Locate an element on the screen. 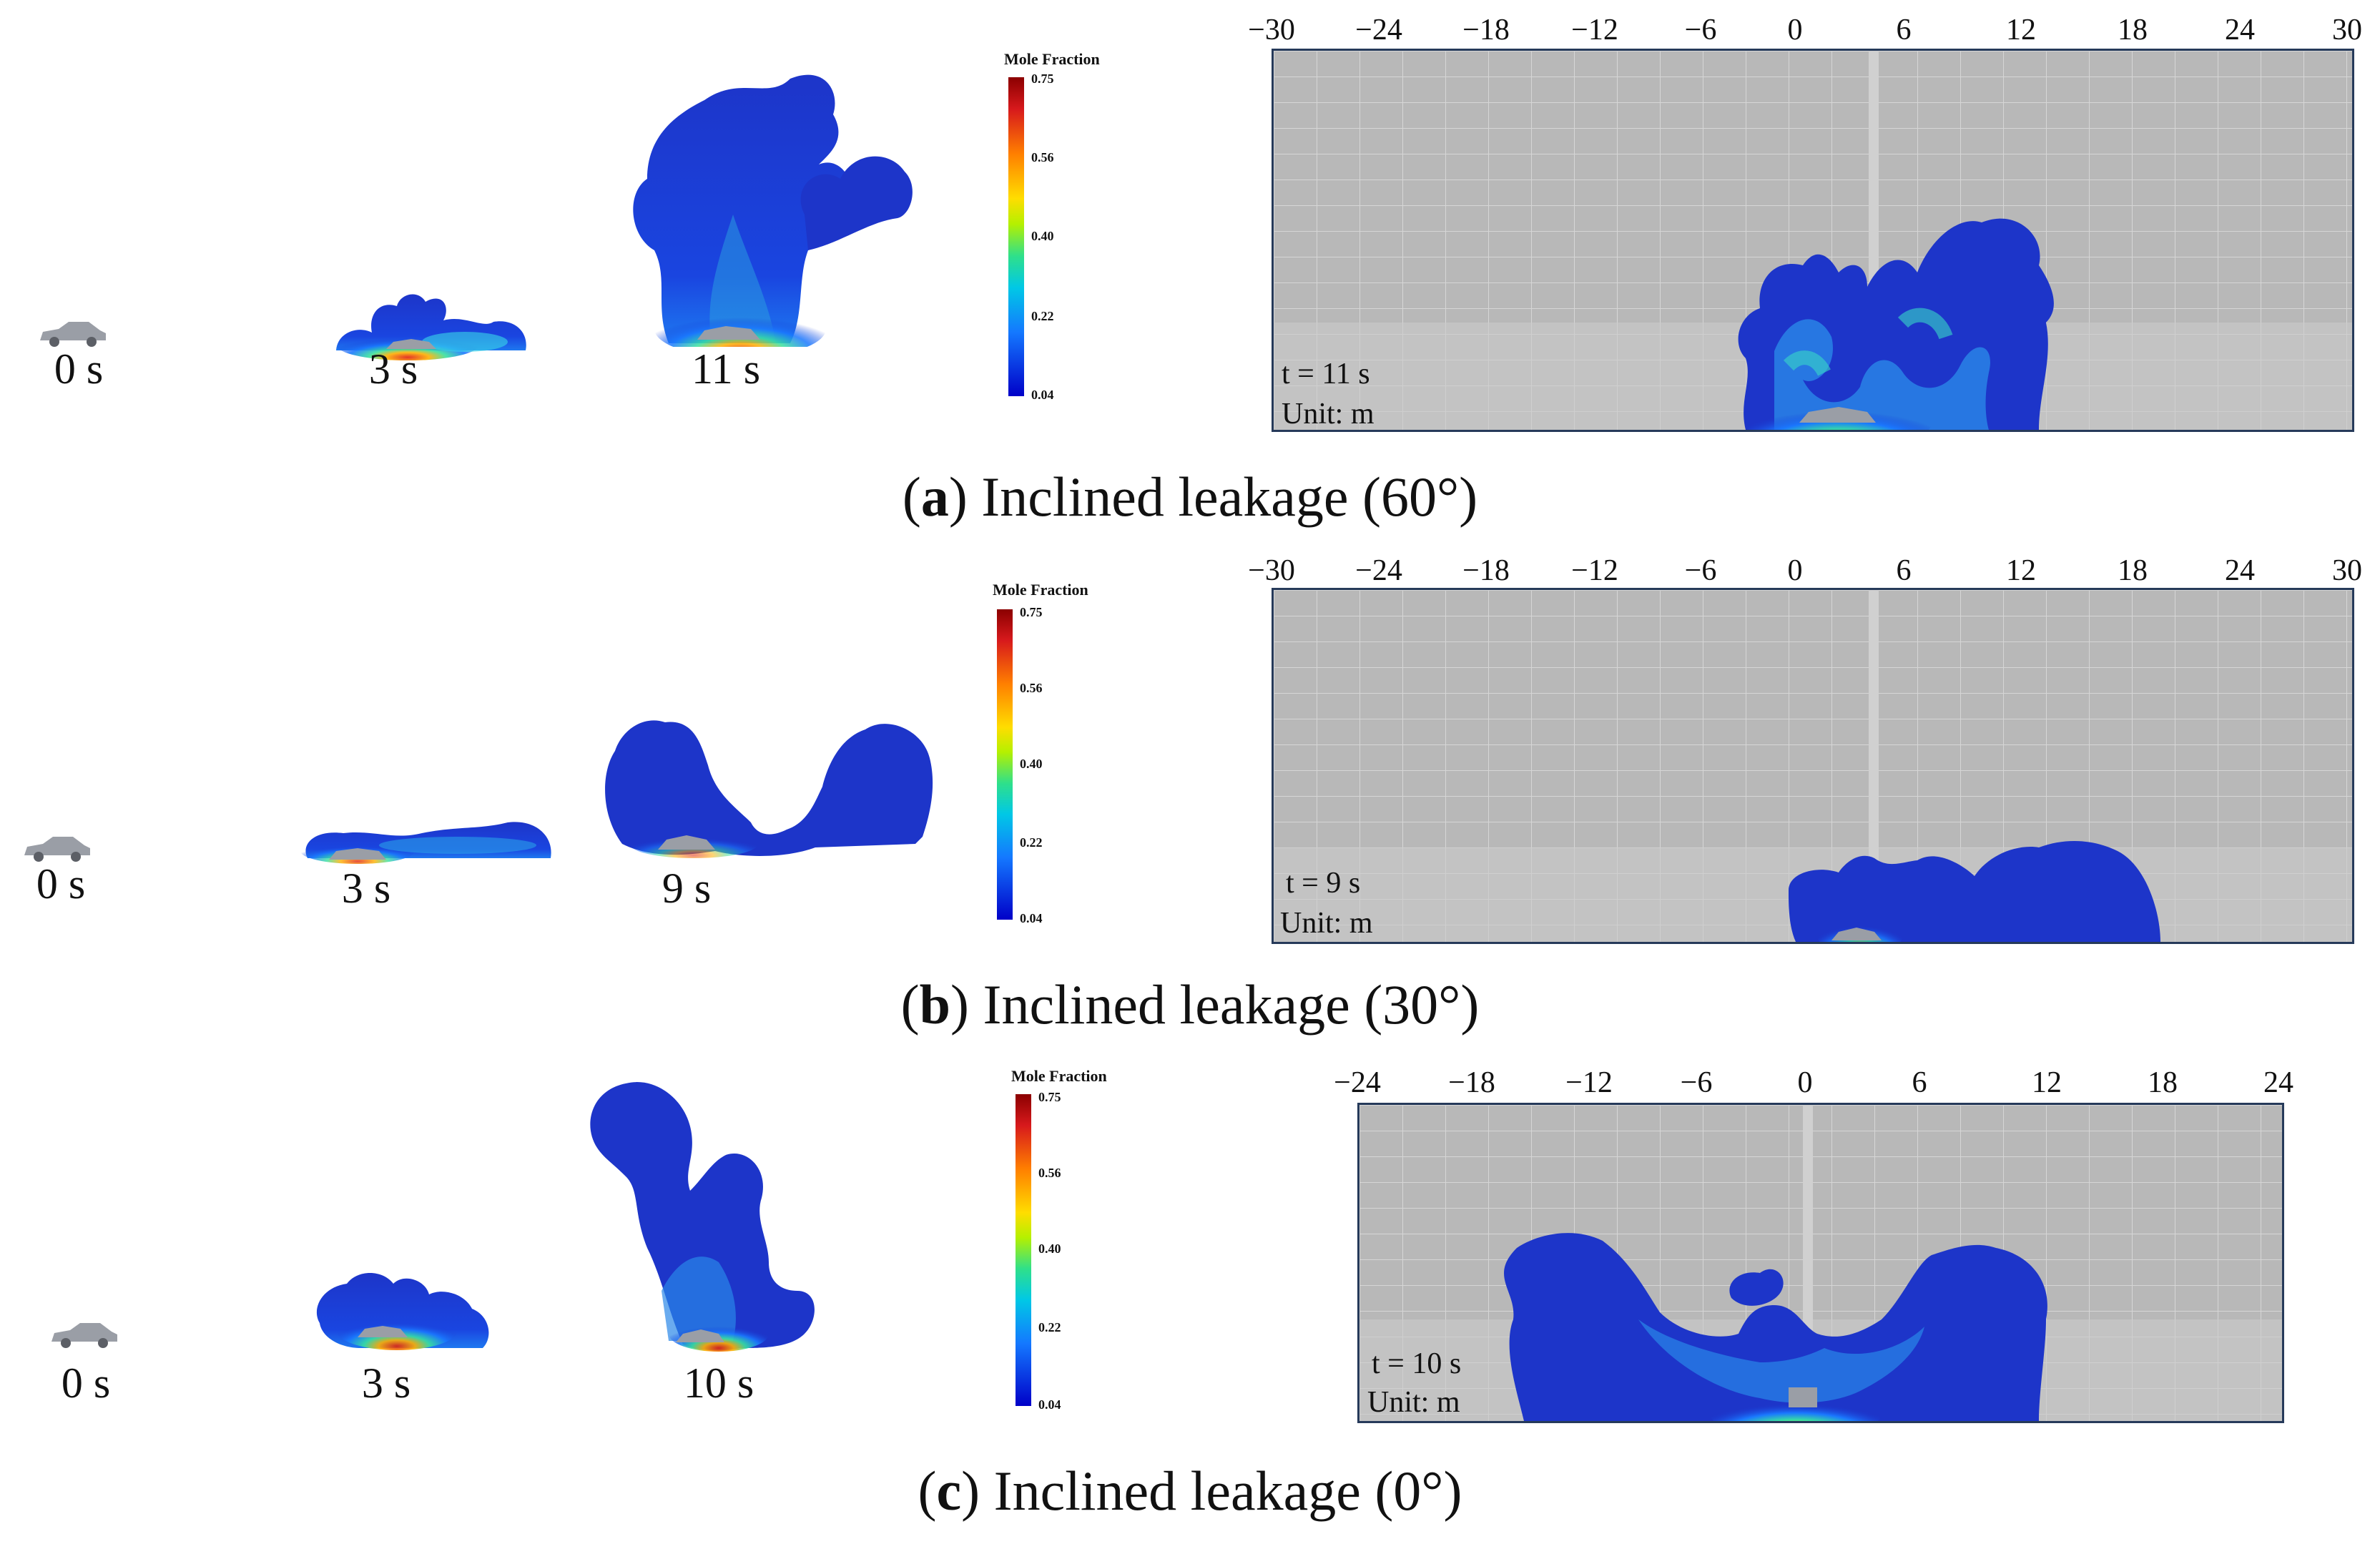  caption-a: (a) Inclined leakage (60°) is located at coordinates (1190, 497).